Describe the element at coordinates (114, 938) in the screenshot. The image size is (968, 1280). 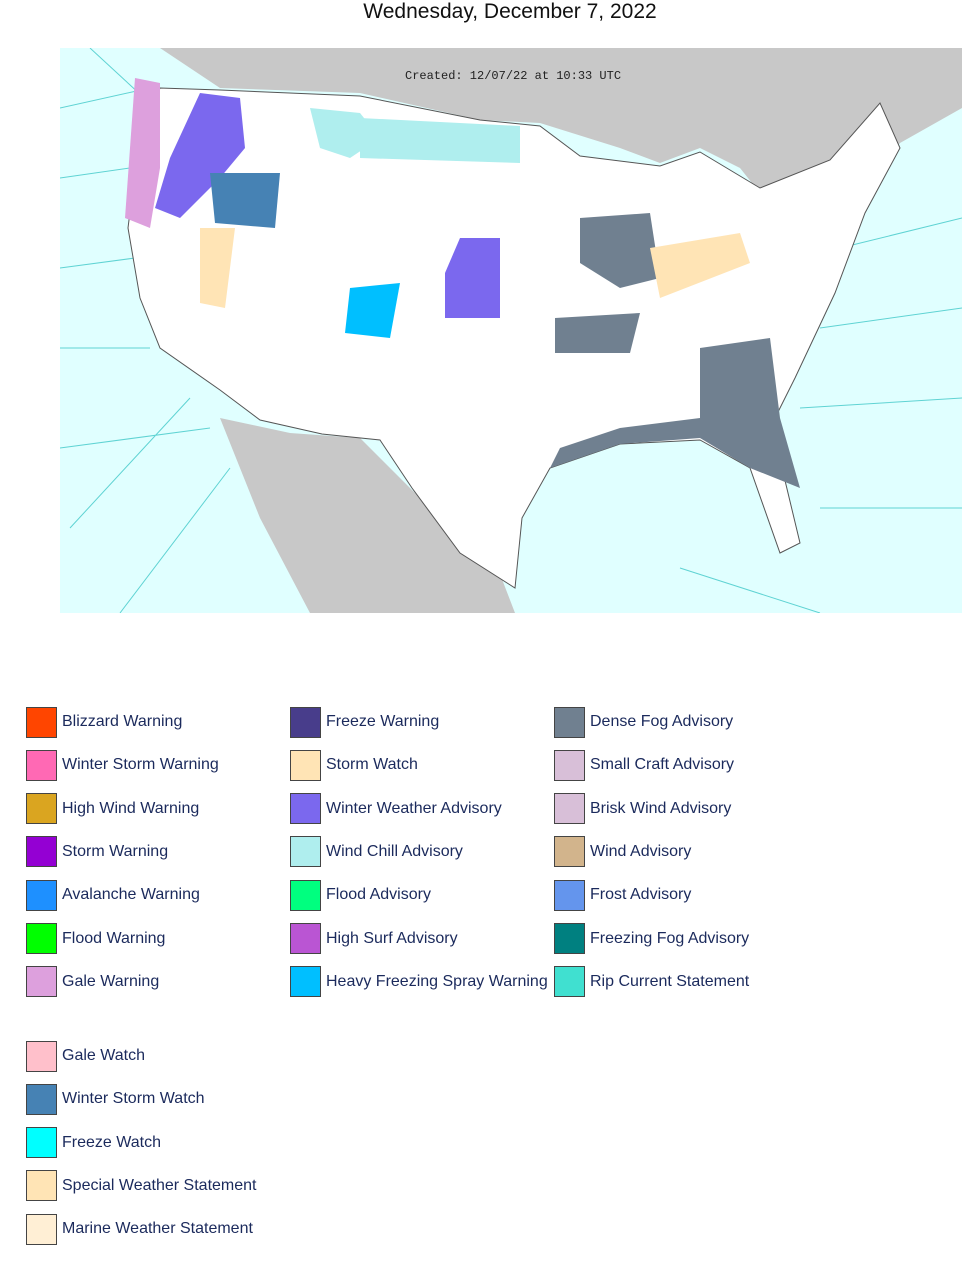
I see `legend-label: Flood Warning` at that location.